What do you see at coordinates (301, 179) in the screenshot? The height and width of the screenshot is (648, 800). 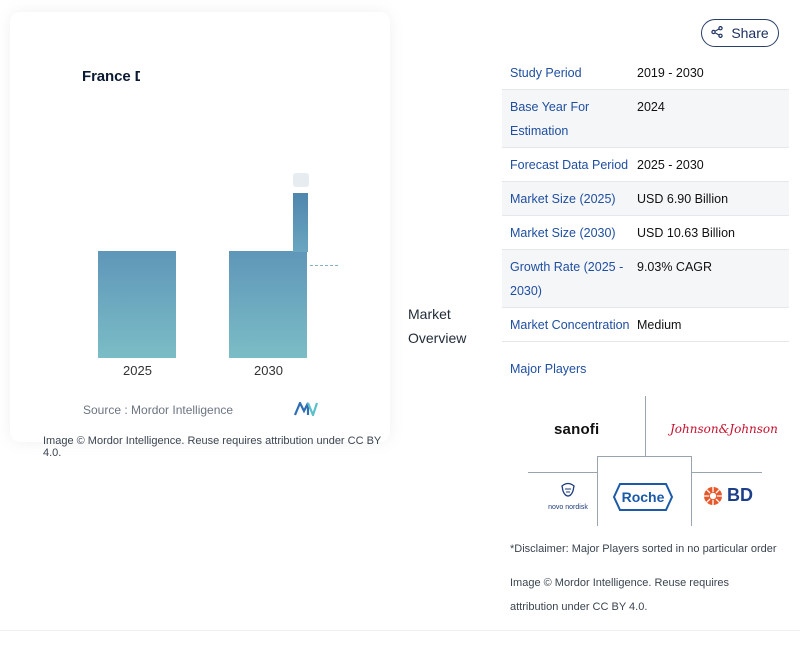 I see `bar-2030-value-tag` at bounding box center [301, 179].